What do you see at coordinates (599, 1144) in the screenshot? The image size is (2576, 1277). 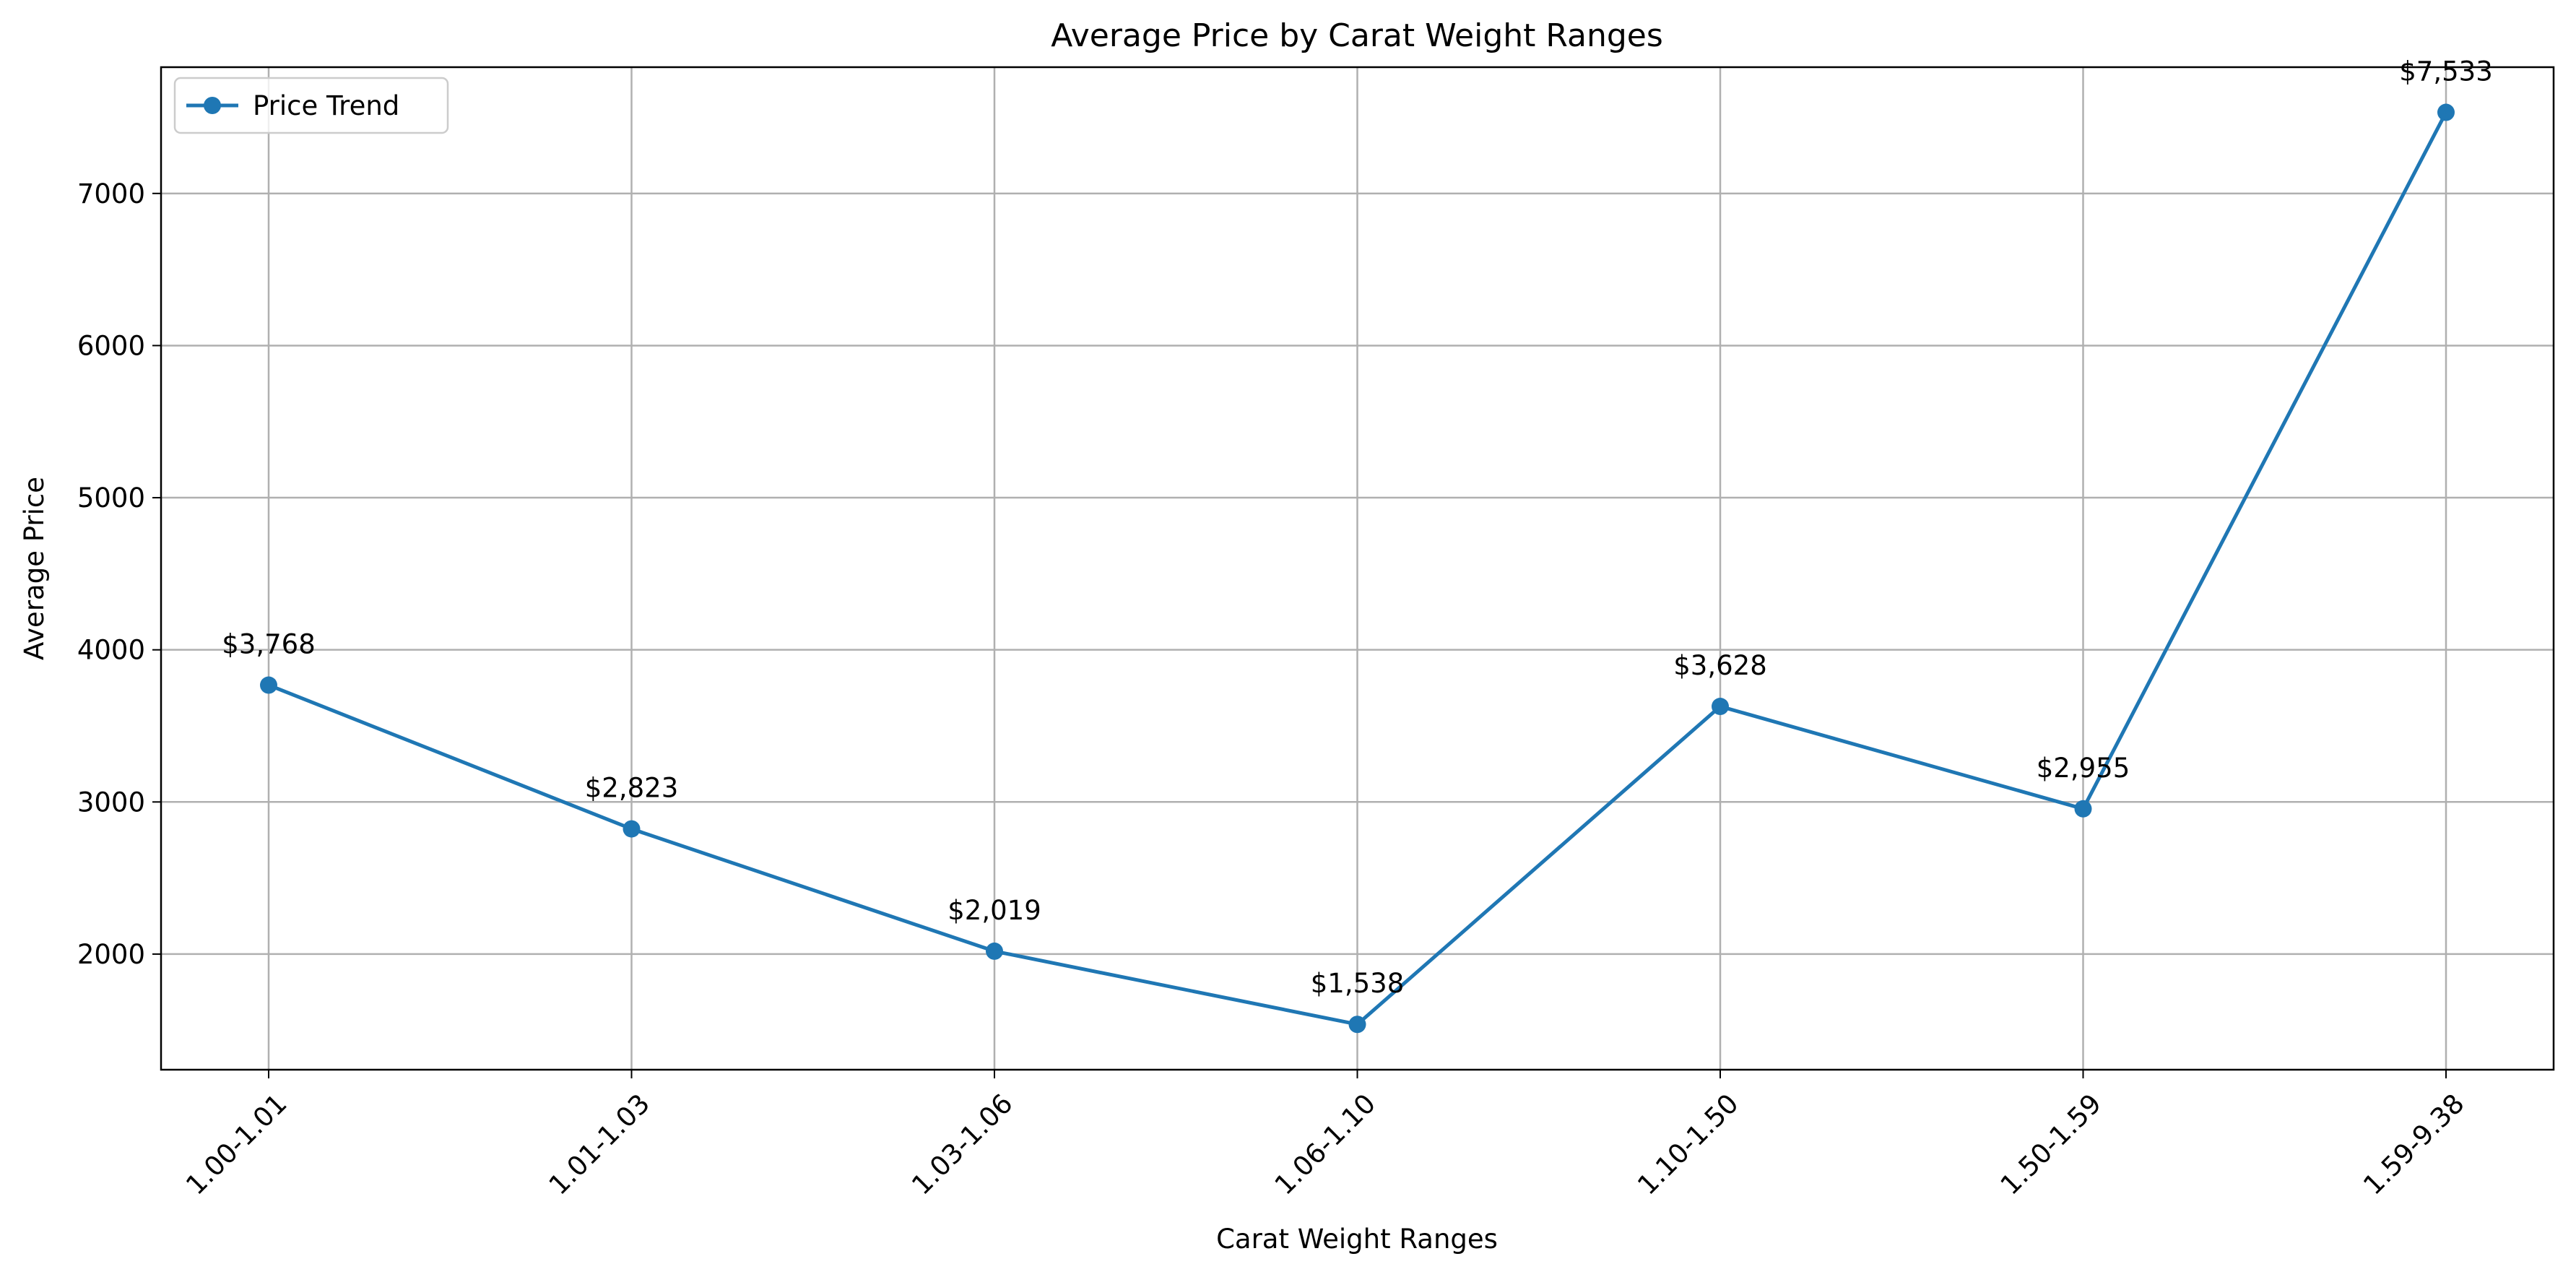 I see `x-tick-label: 1.01-1.03` at bounding box center [599, 1144].